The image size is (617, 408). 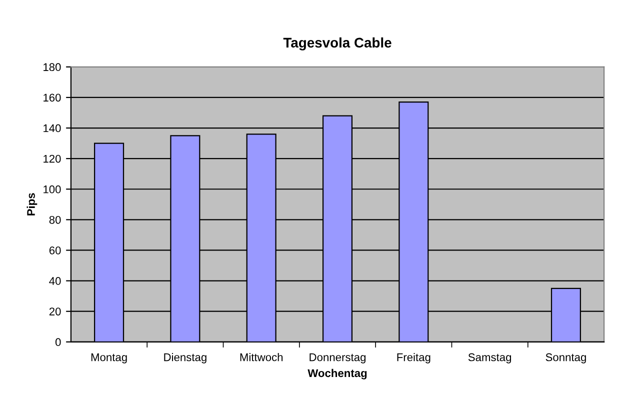 I want to click on x-tick-label: Dienstag, so click(x=185, y=358).